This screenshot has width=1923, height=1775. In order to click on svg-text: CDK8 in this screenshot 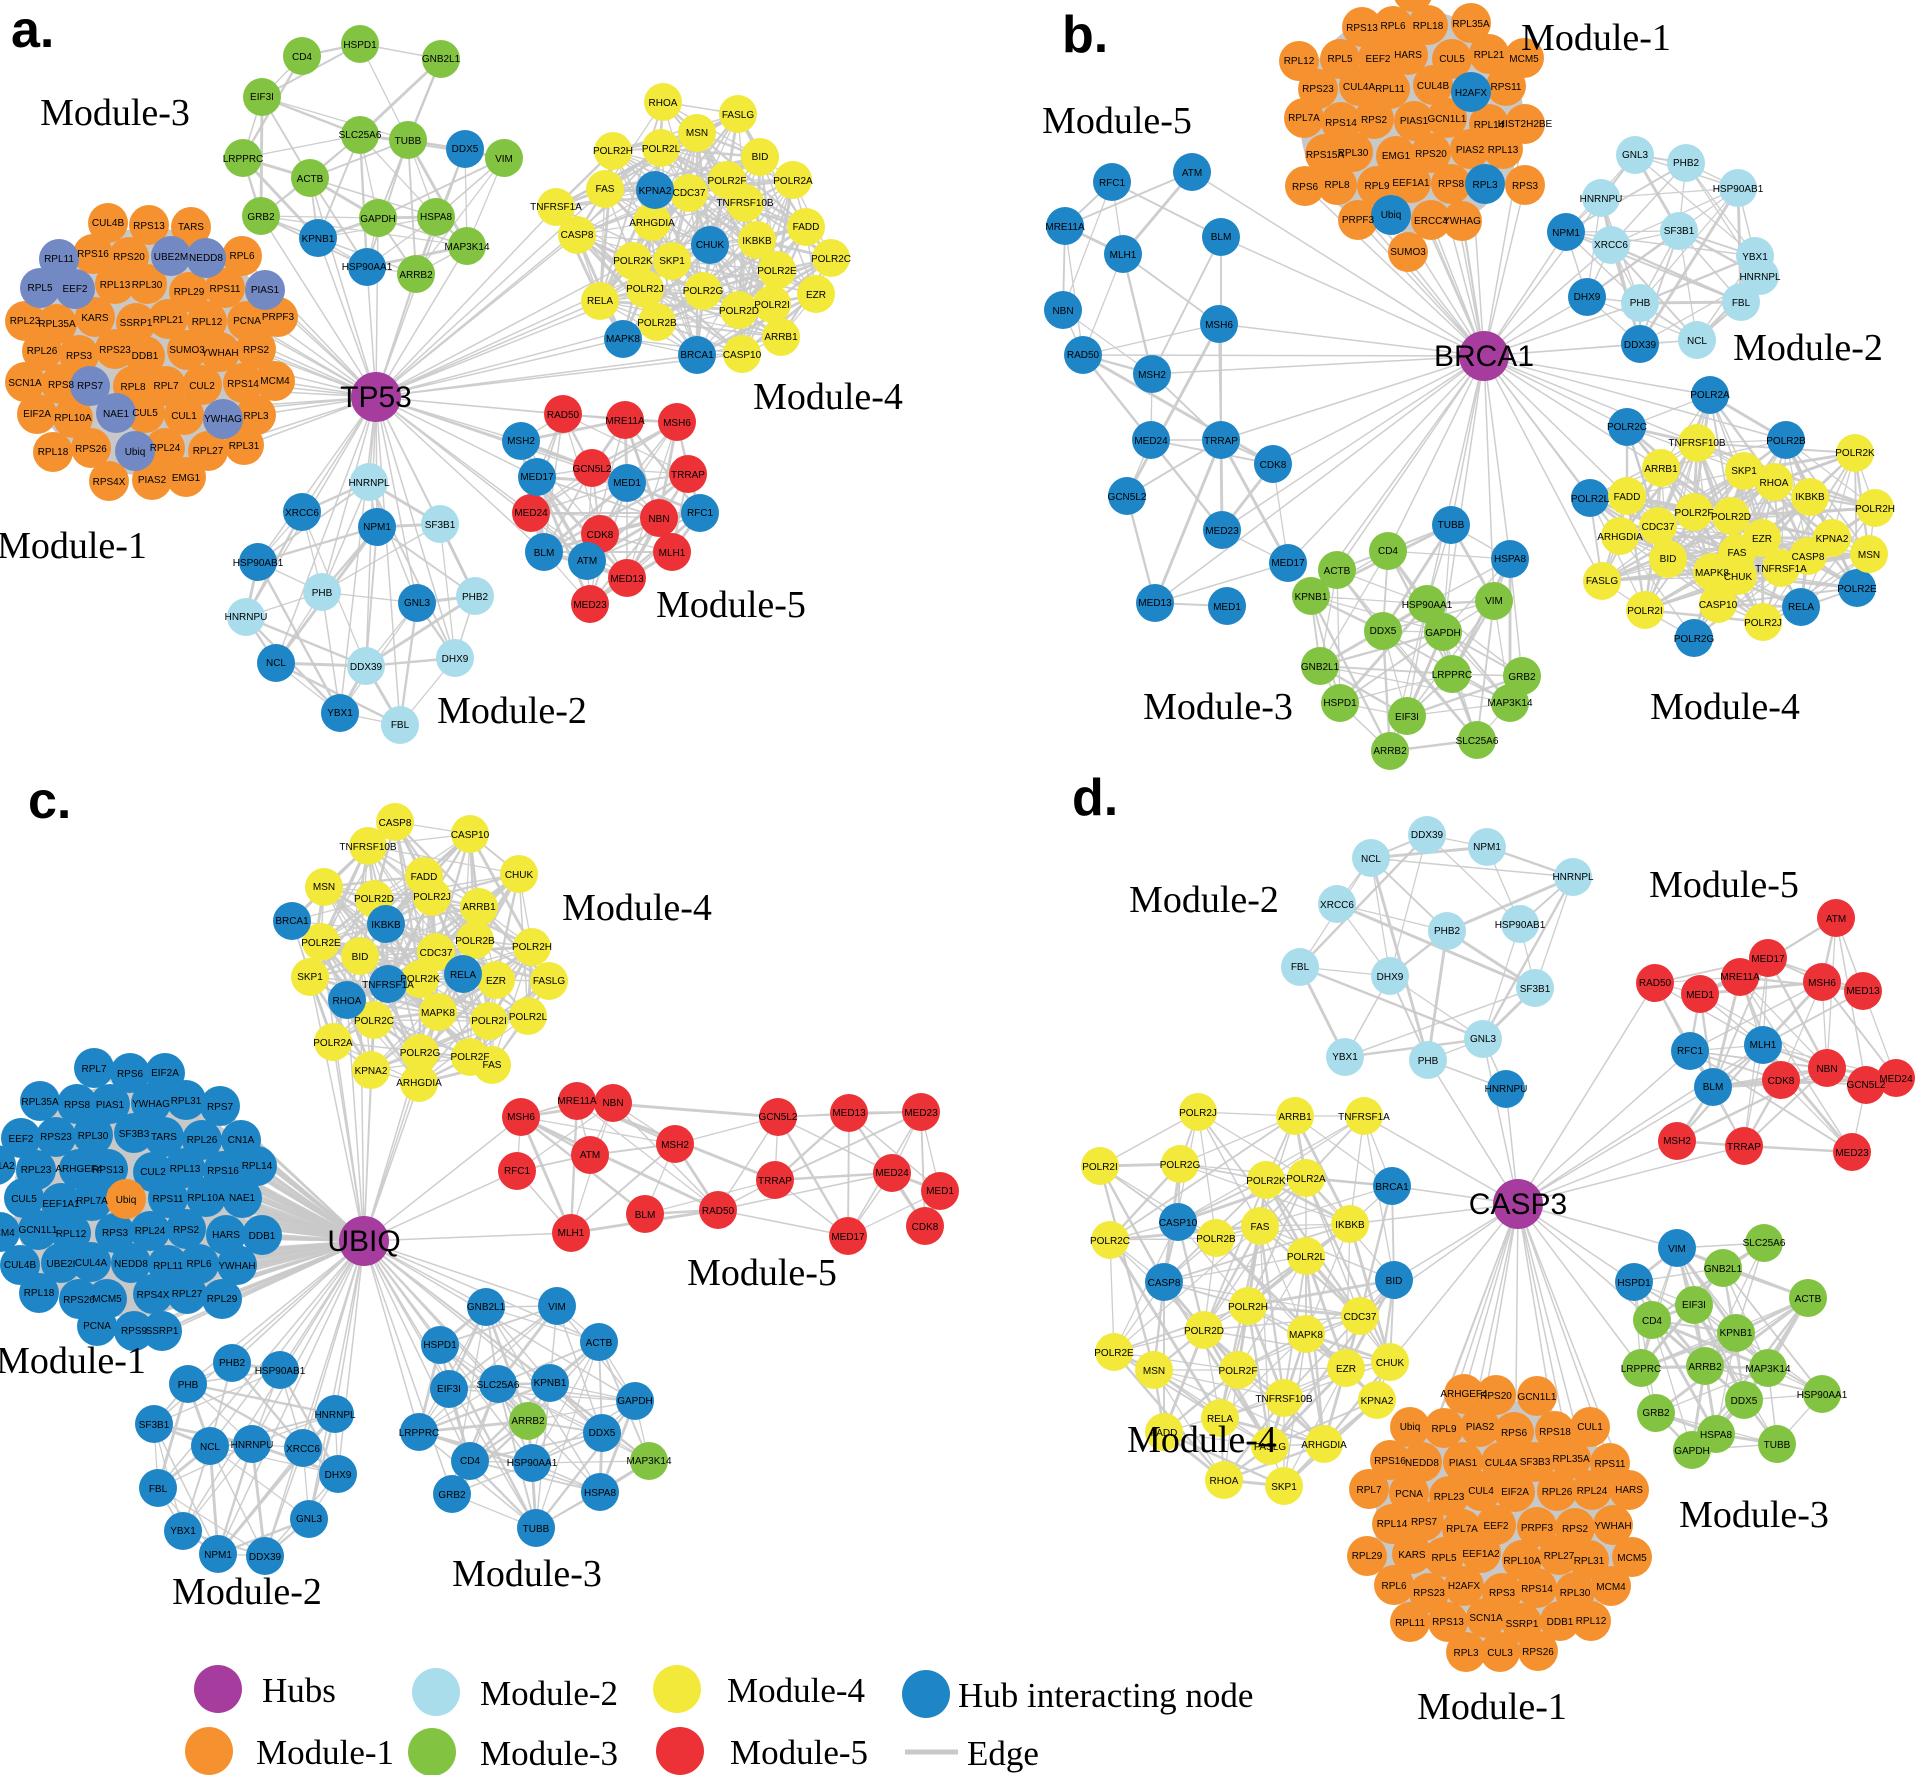, I will do `click(1781, 1081)`.